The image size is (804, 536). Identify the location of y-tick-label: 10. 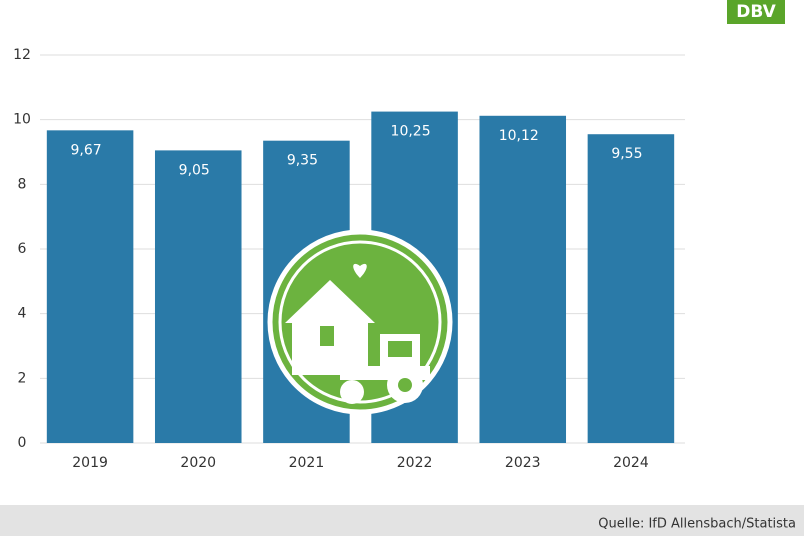
(22, 120).